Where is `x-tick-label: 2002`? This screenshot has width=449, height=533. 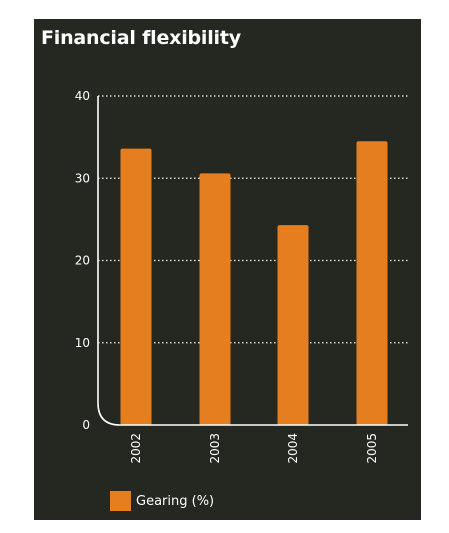 x-tick-label: 2002 is located at coordinates (136, 448).